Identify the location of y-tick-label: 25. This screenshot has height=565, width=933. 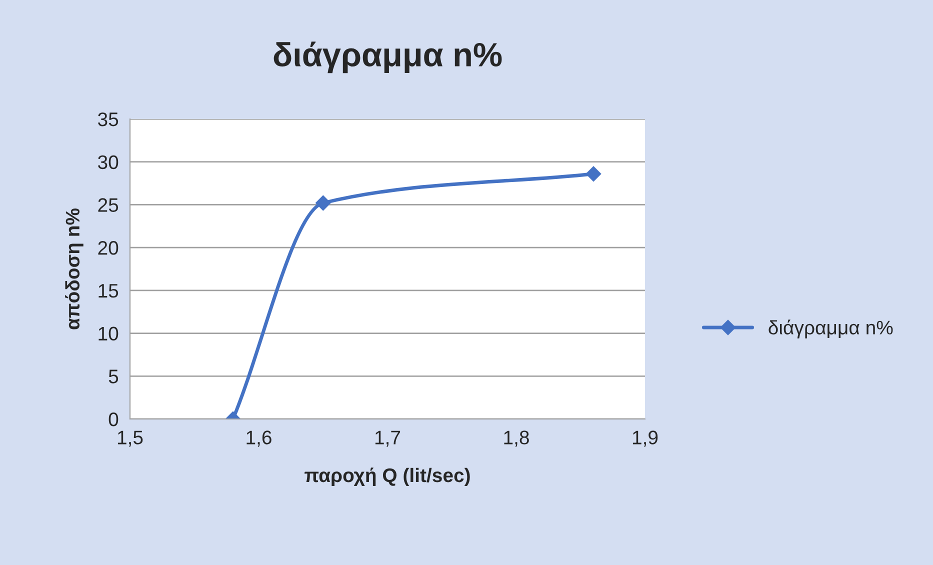
(108, 205).